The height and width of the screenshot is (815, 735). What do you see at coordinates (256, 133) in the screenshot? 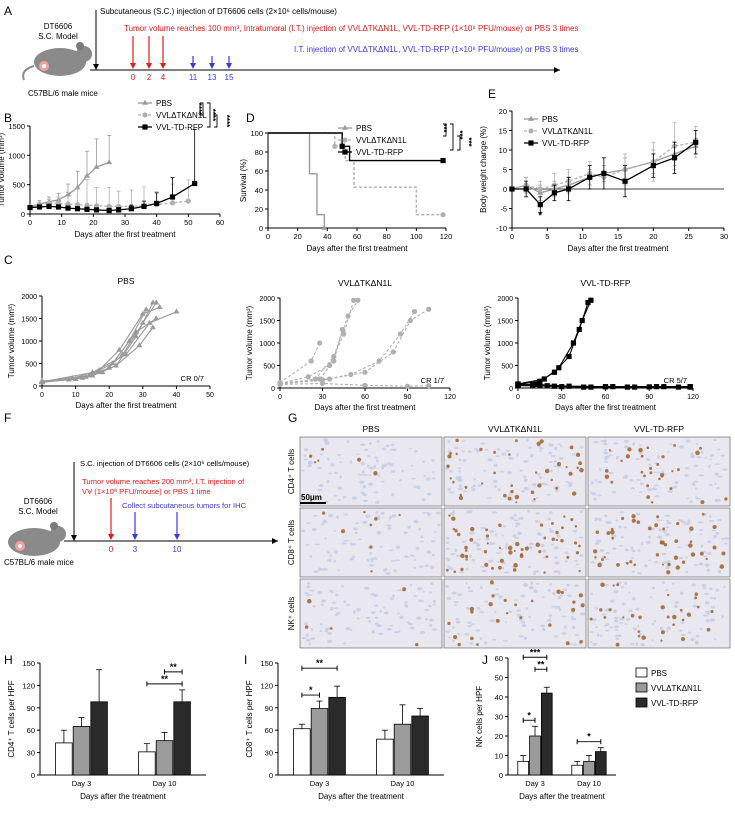
I see `panel-d-ytick-5: 100` at bounding box center [256, 133].